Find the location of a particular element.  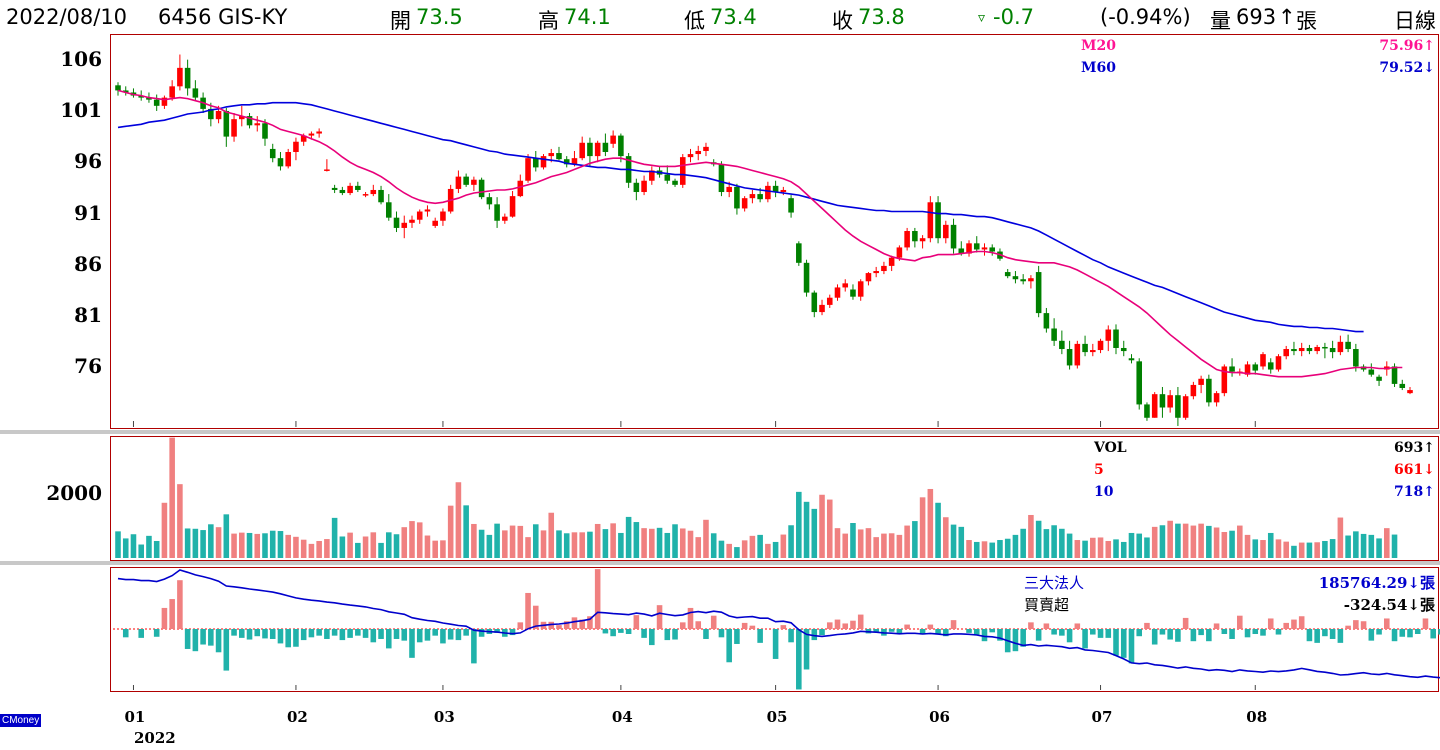

price-tick-label: 86 is located at coordinates (88, 263).